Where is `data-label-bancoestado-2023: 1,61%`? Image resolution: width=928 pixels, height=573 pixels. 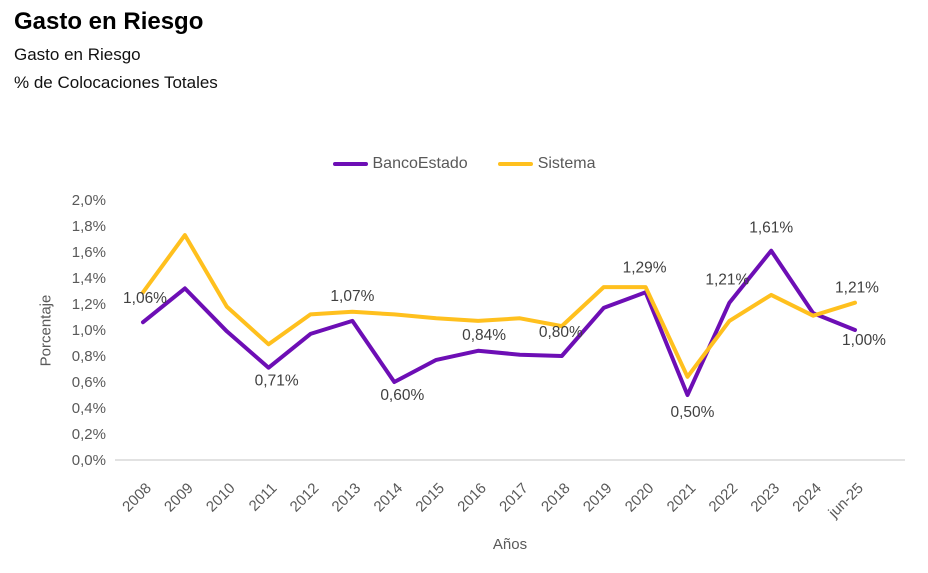
data-label-bancoestado-2023: 1,61% is located at coordinates (771, 228).